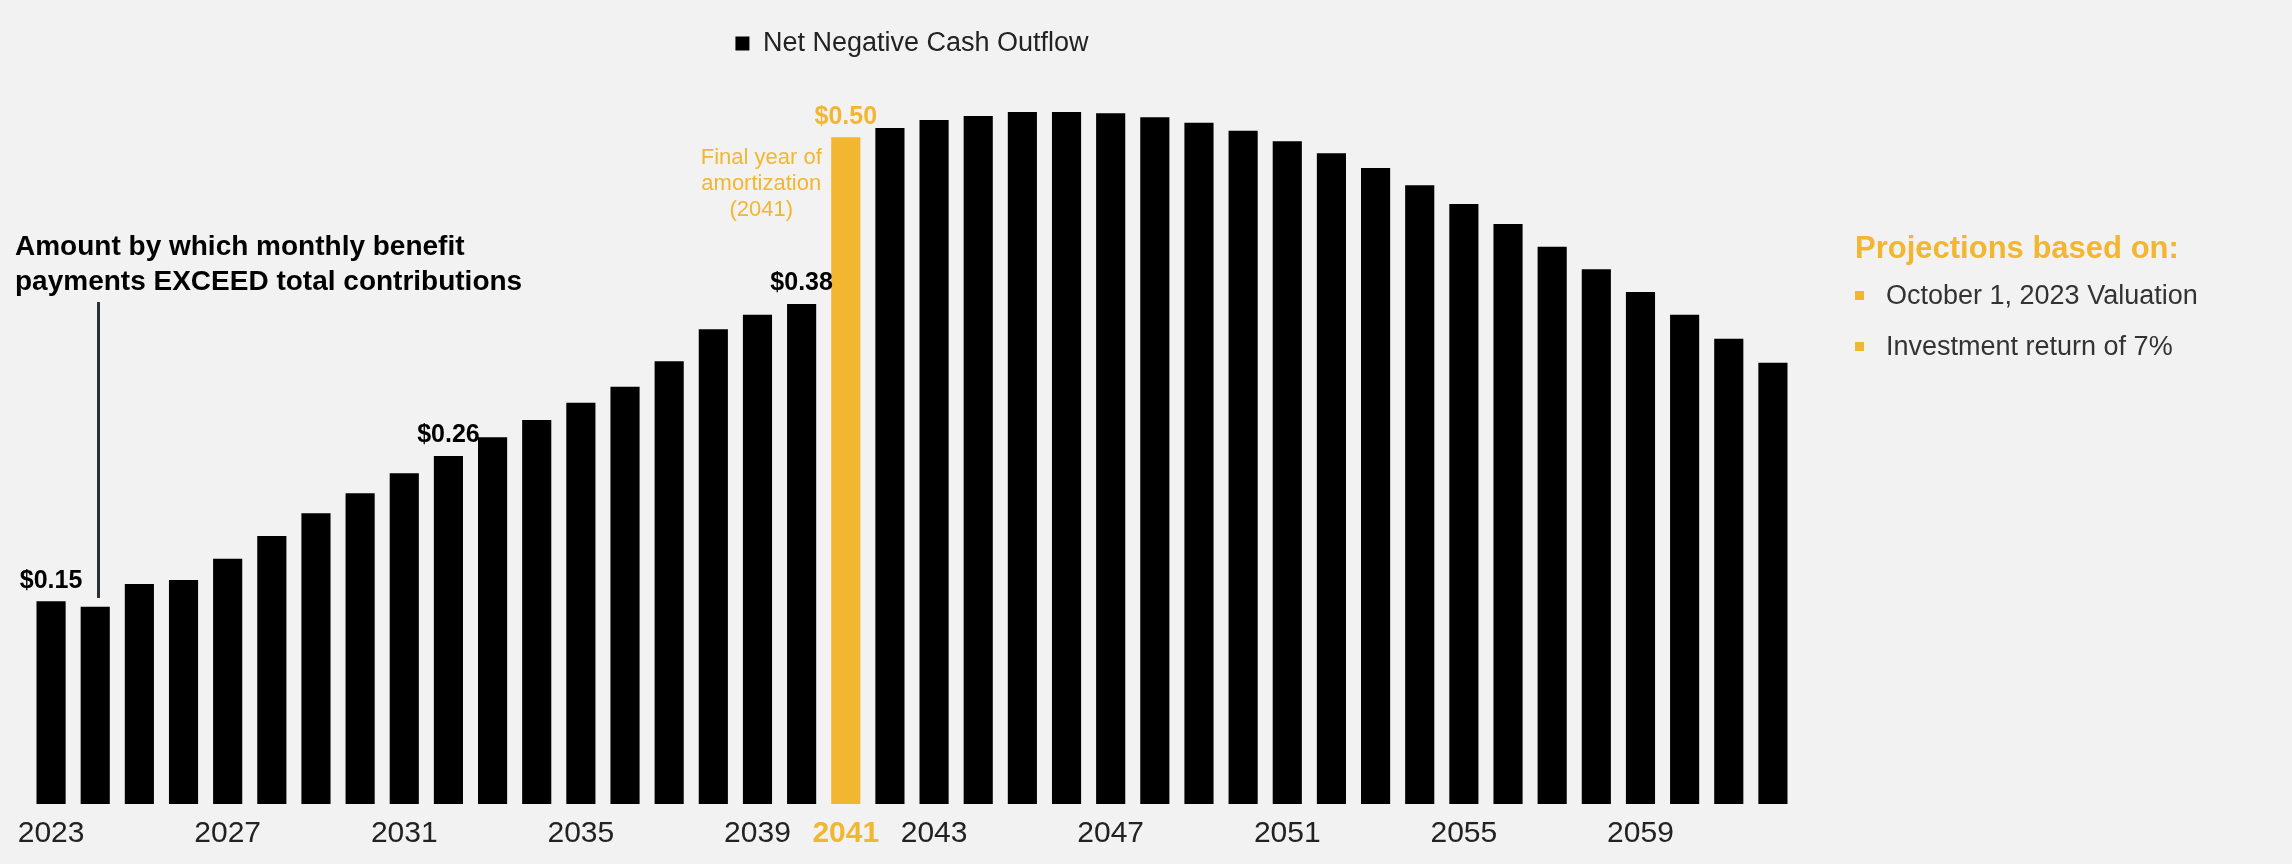  I want to click on text: October 1, 2023 Valuation, so click(2042, 295).